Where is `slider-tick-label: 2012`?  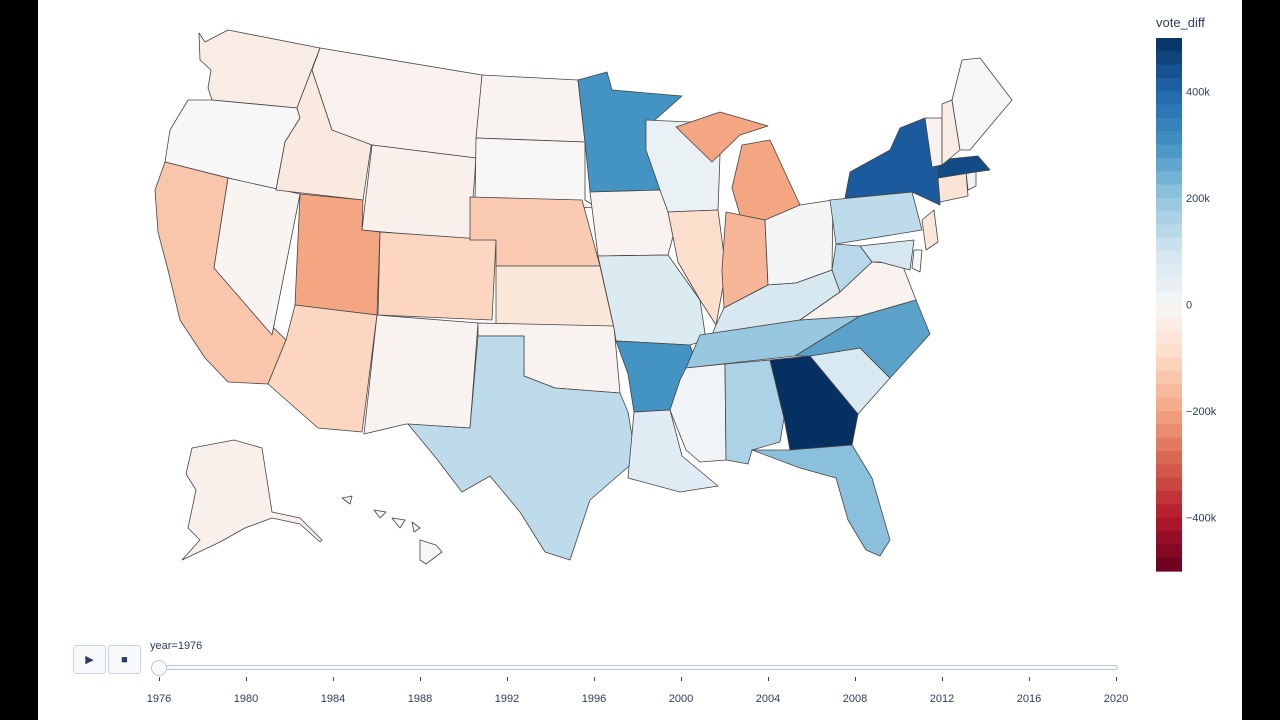
slider-tick-label: 2012 is located at coordinates (942, 699).